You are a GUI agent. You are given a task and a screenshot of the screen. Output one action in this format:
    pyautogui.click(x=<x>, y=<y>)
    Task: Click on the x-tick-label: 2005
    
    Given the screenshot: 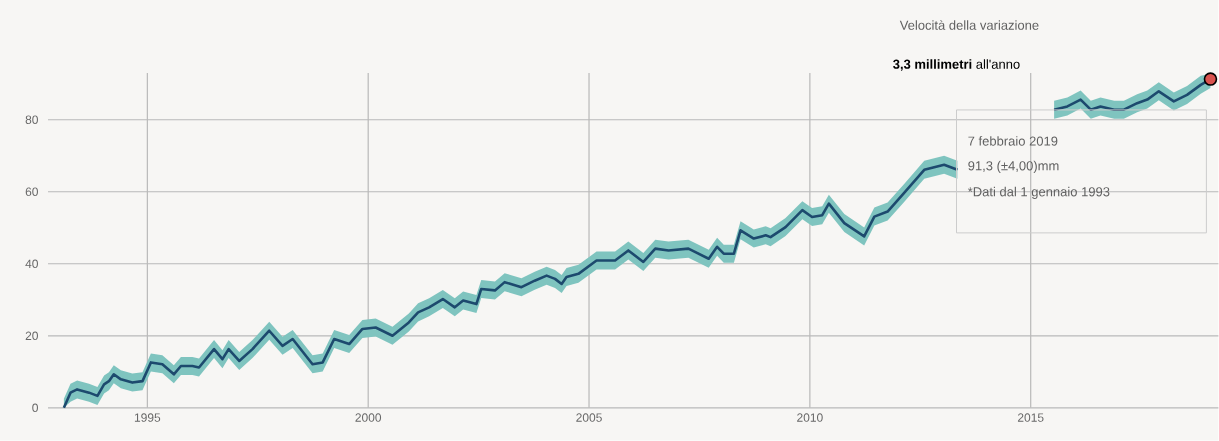 What is the action you would take?
    pyautogui.click(x=589, y=417)
    